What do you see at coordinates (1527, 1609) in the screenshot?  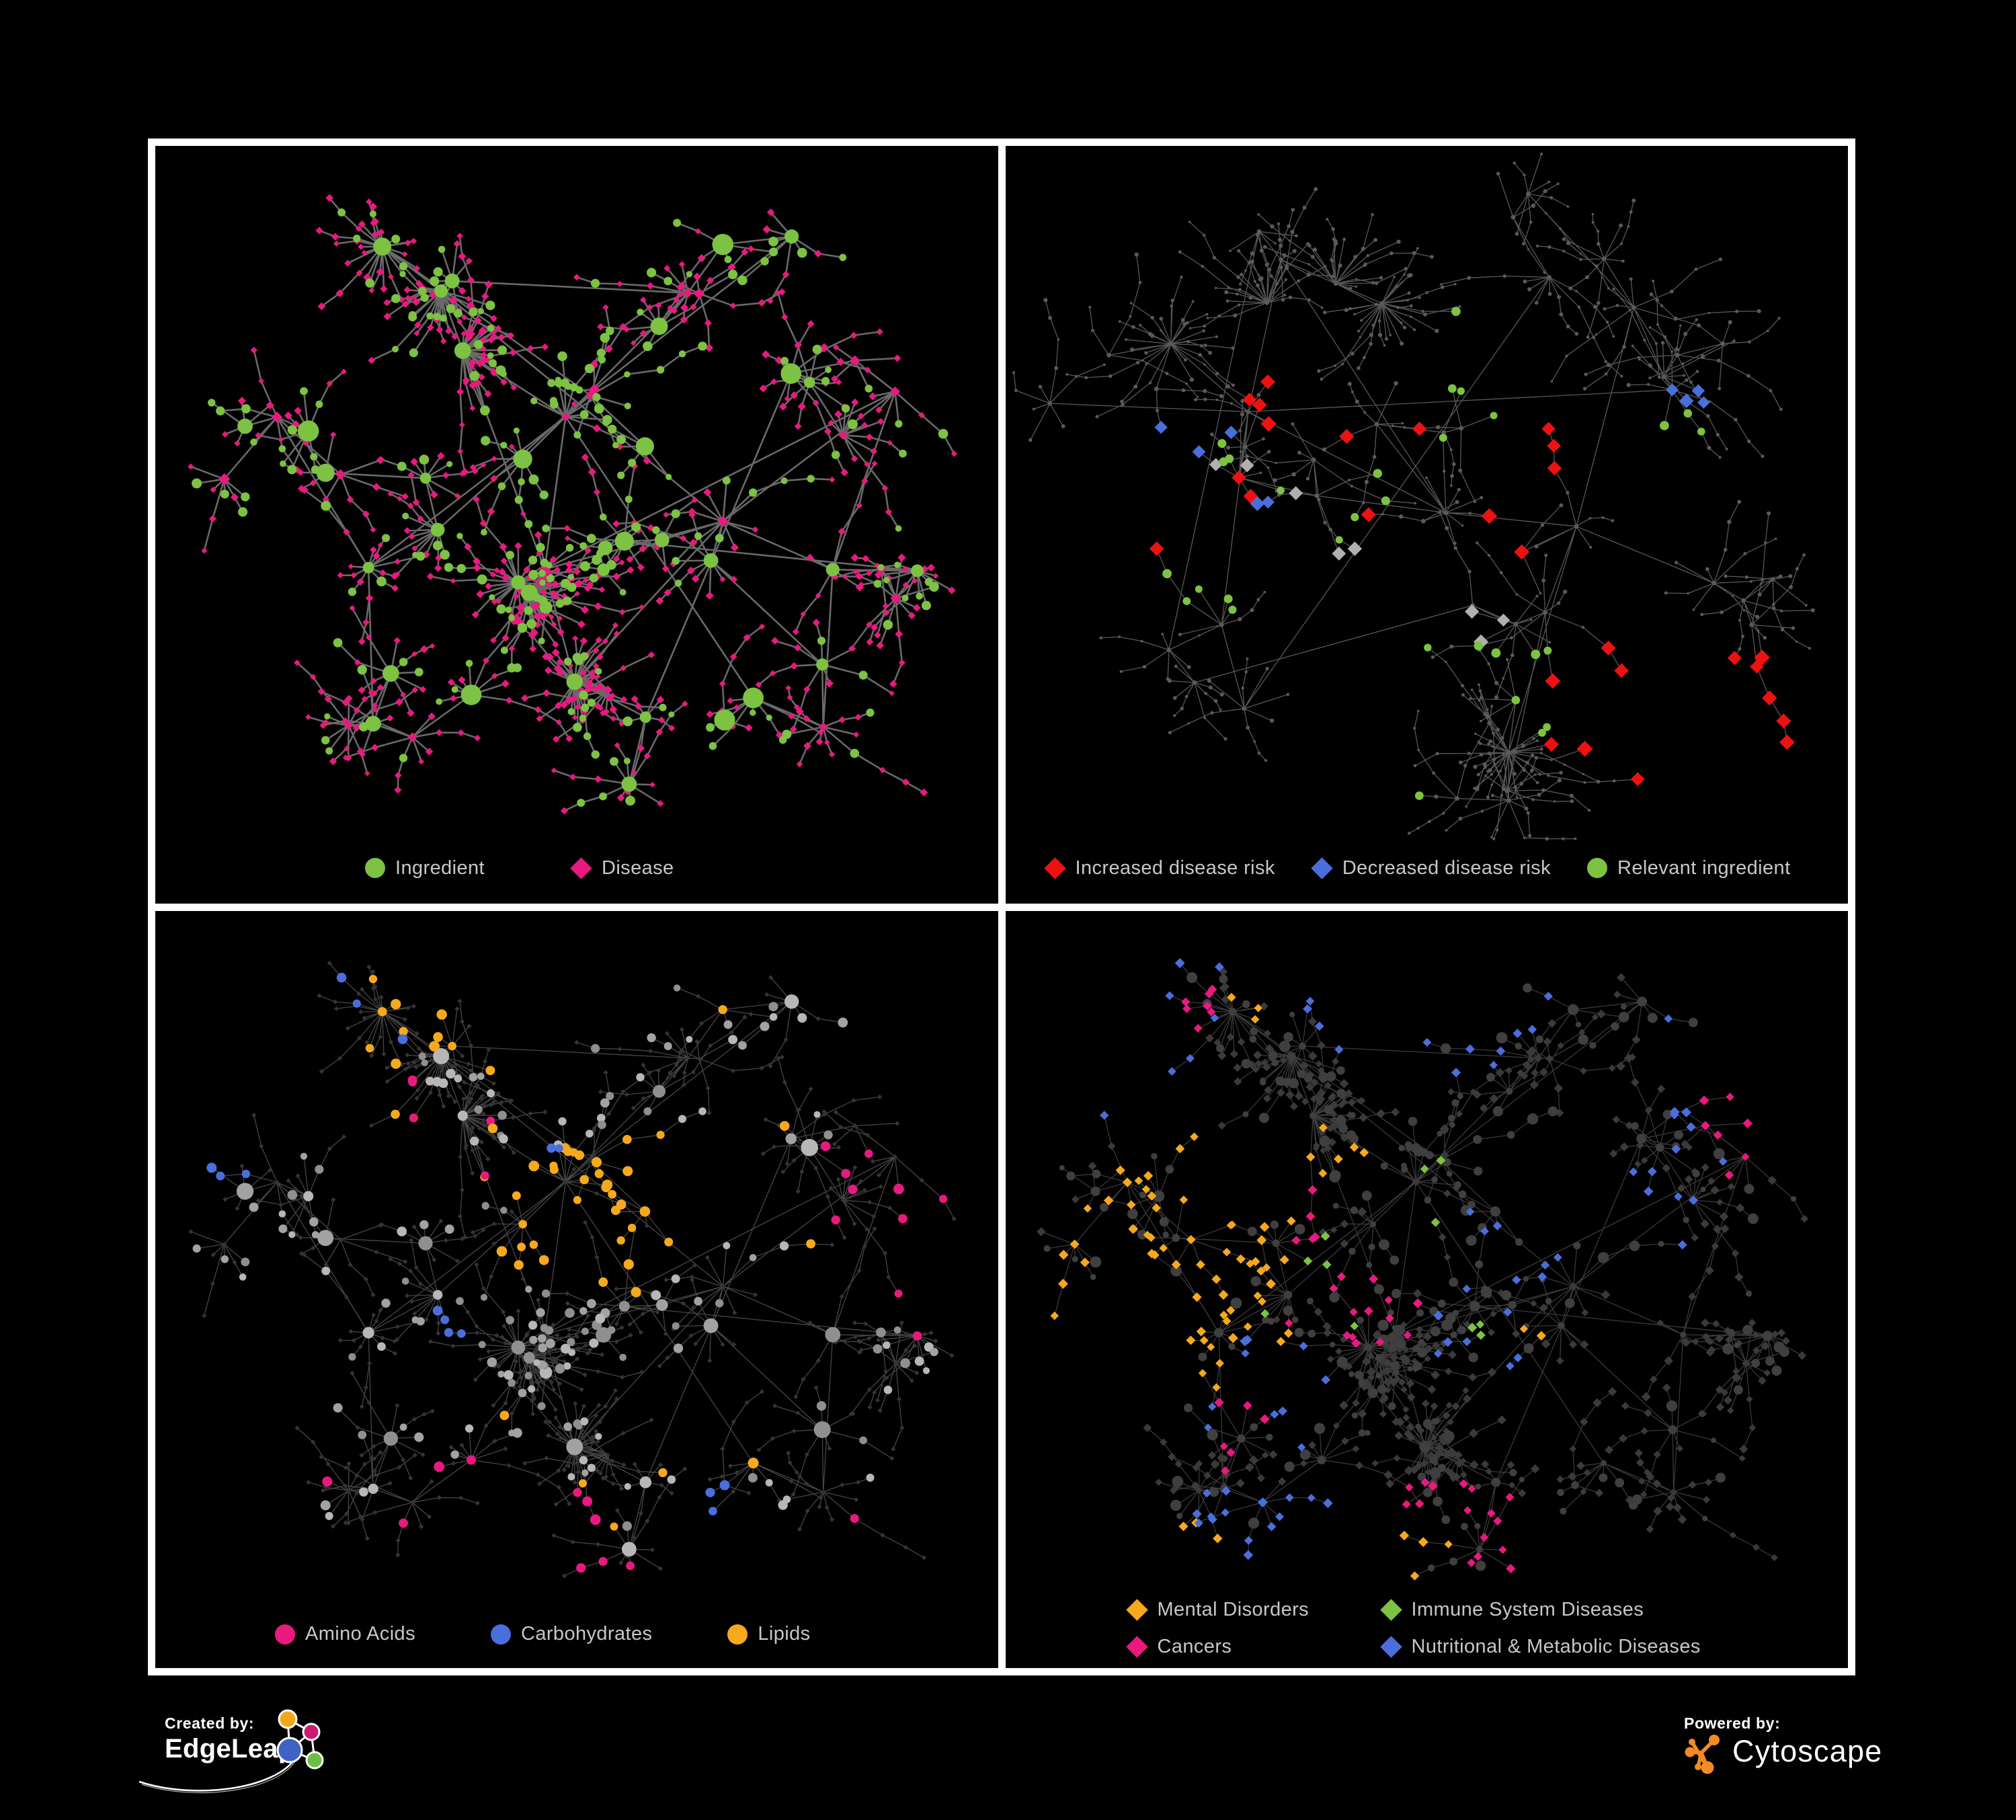 I see `legend-label: Immune System Diseases` at bounding box center [1527, 1609].